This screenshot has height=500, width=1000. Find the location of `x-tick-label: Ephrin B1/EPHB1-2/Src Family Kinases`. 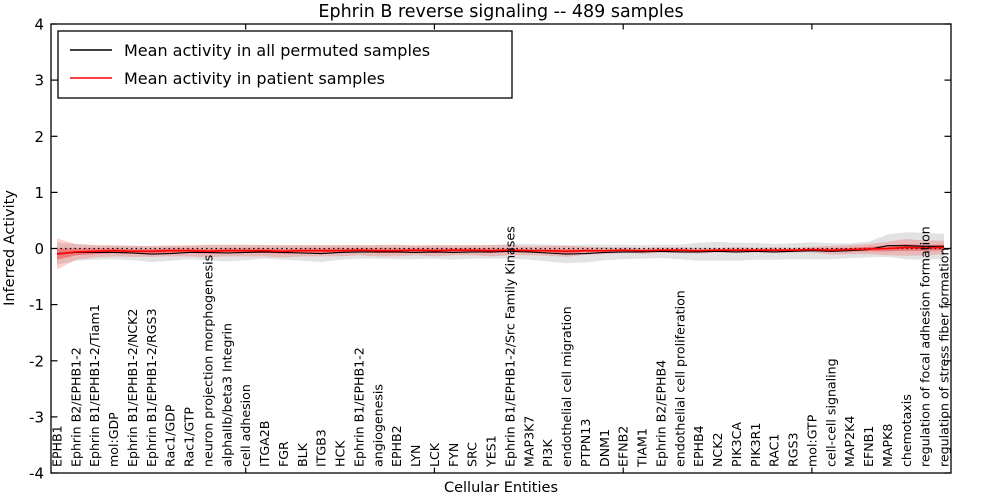

x-tick-label: Ephrin B1/EPHB1-2/Src Family Kinases is located at coordinates (509, 346).